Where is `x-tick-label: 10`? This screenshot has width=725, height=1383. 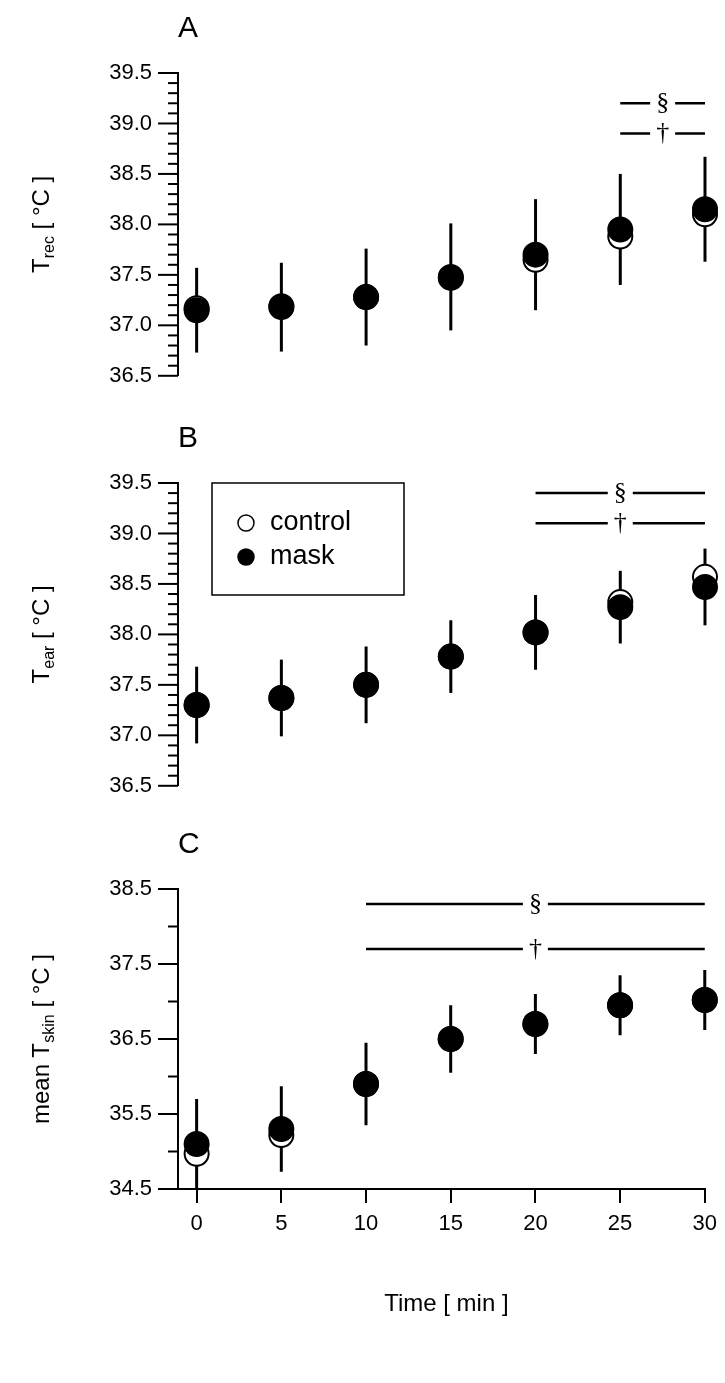
x-tick-label: 10 is located at coordinates (366, 1223).